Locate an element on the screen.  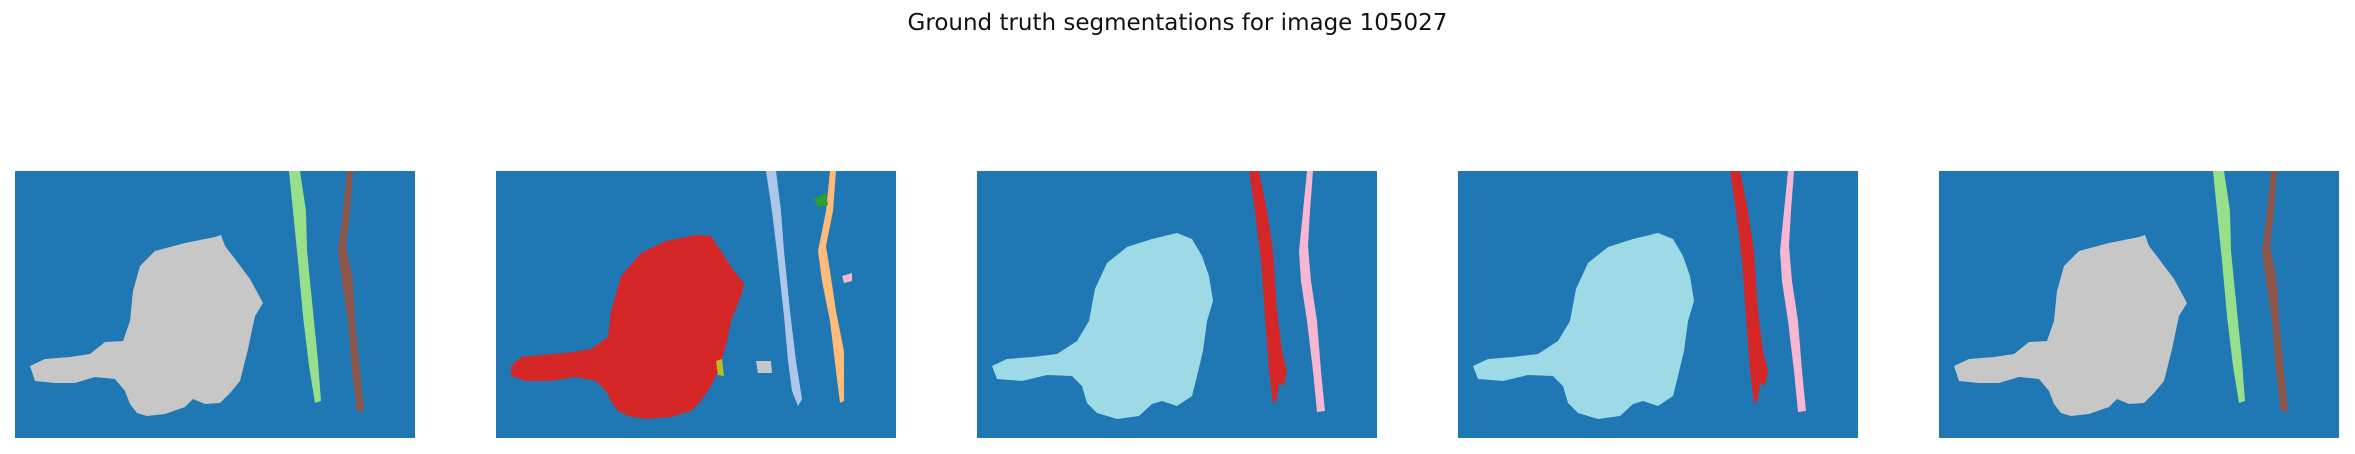
small-region-olive is located at coordinates (720, 367).